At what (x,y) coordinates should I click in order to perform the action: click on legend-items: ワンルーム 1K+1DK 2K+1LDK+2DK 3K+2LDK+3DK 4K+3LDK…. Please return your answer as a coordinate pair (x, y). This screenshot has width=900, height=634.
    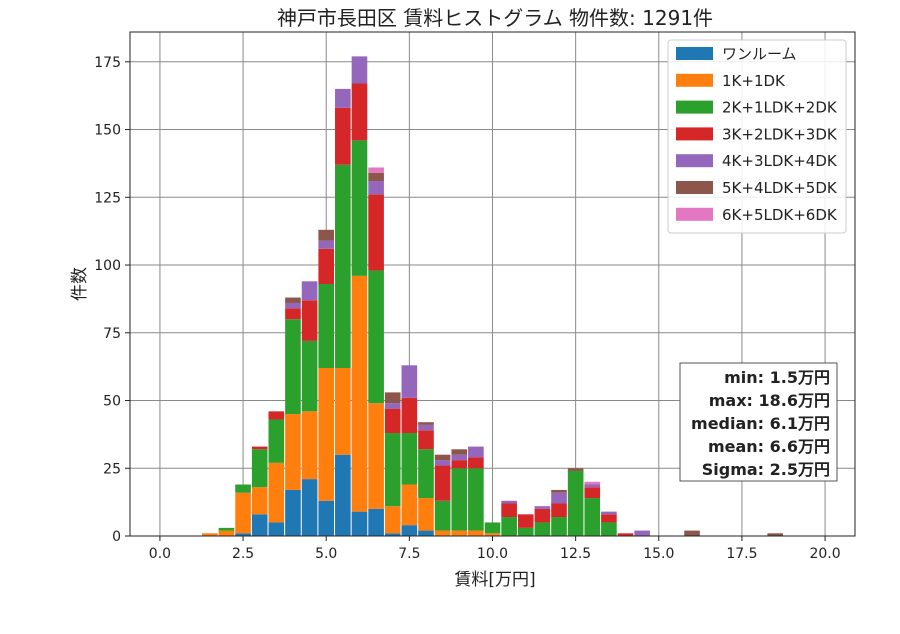
    Looking at the image, I should click on (757, 134).